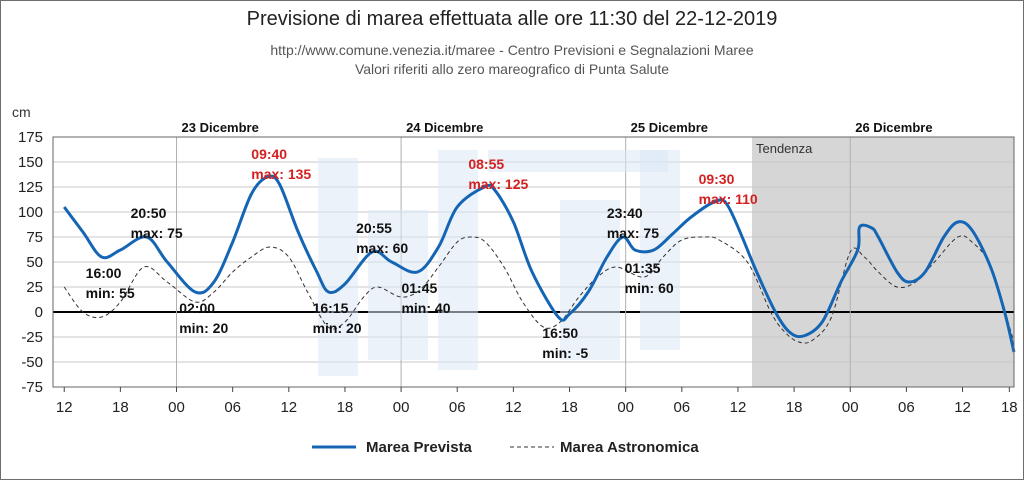 The height and width of the screenshot is (480, 1024). Describe the element at coordinates (34, 237) in the screenshot. I see `y-tick-label: 75` at that location.